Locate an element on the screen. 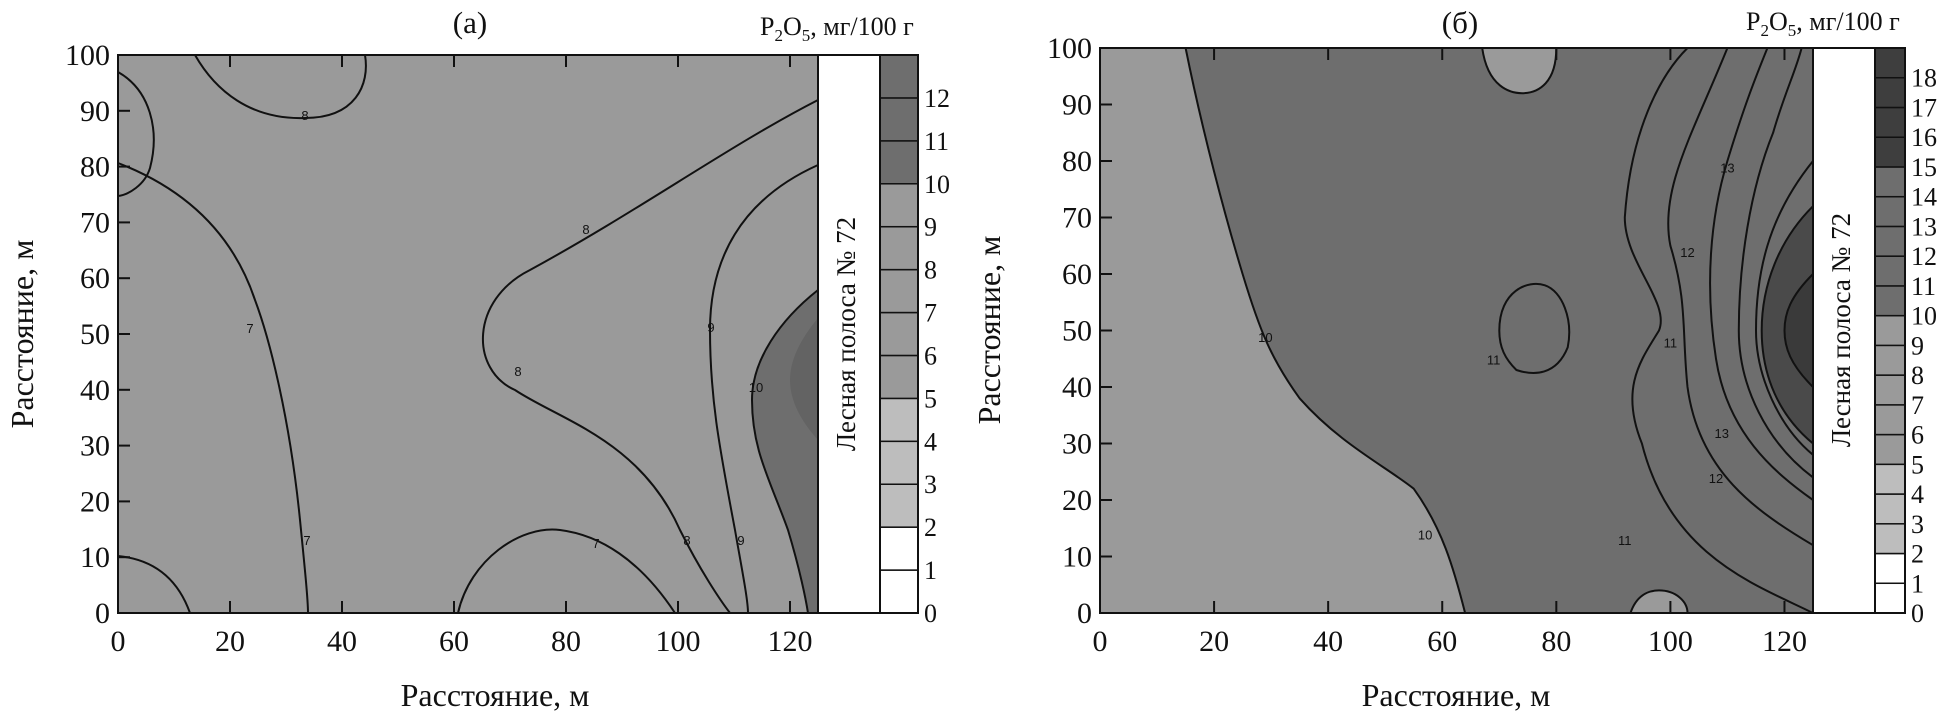 The image size is (1949, 724). colorbar-tick-label: 2 is located at coordinates (1917, 554).